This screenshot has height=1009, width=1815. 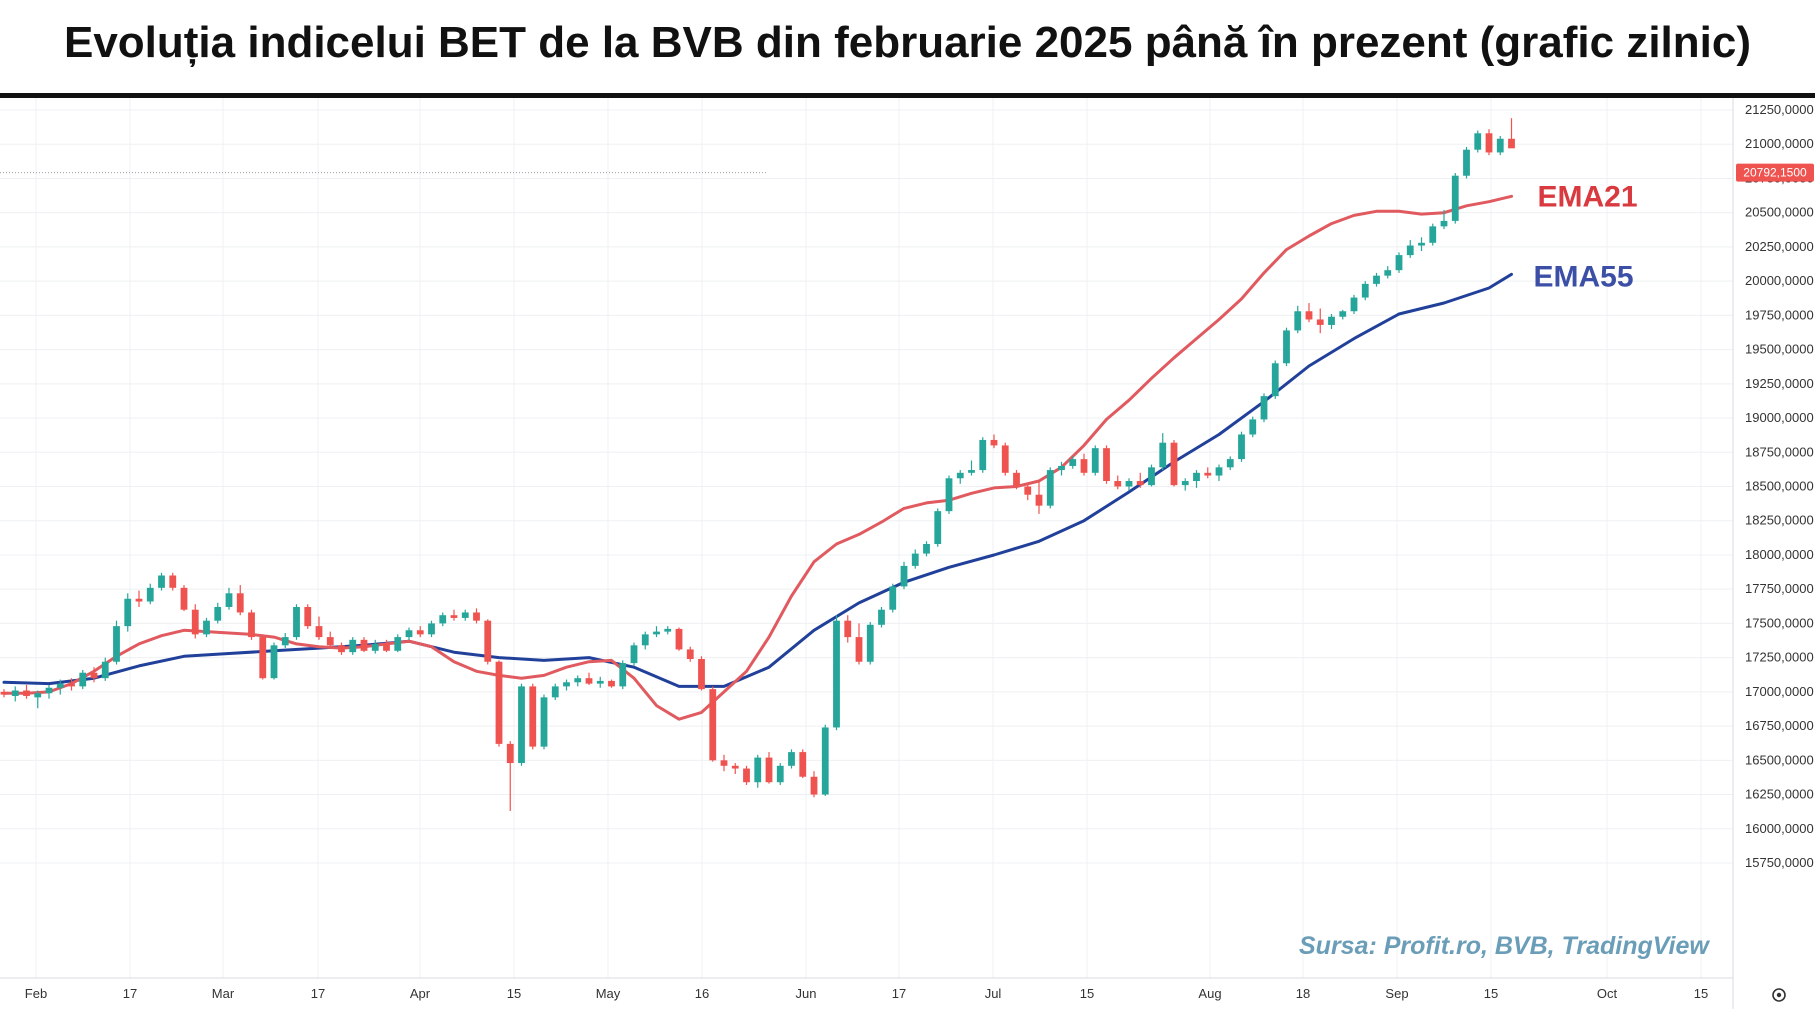 I want to click on x-tick-label: 16, so click(x=702, y=993).